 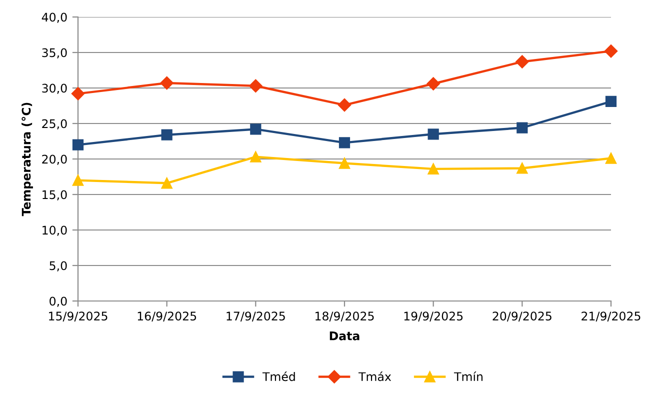 I want to click on y-tick-label: 30,0, so click(x=54, y=89).